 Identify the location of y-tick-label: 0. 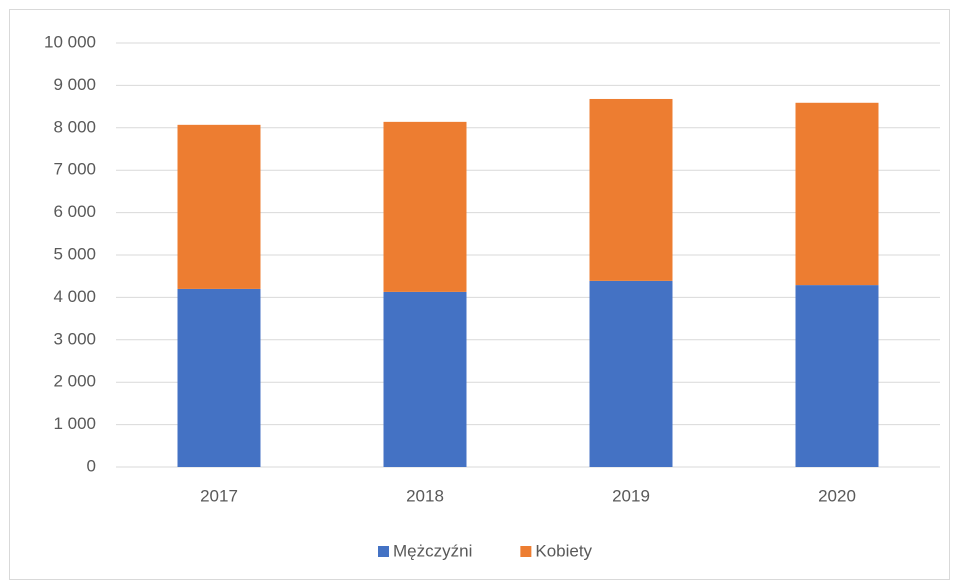
(91, 465).